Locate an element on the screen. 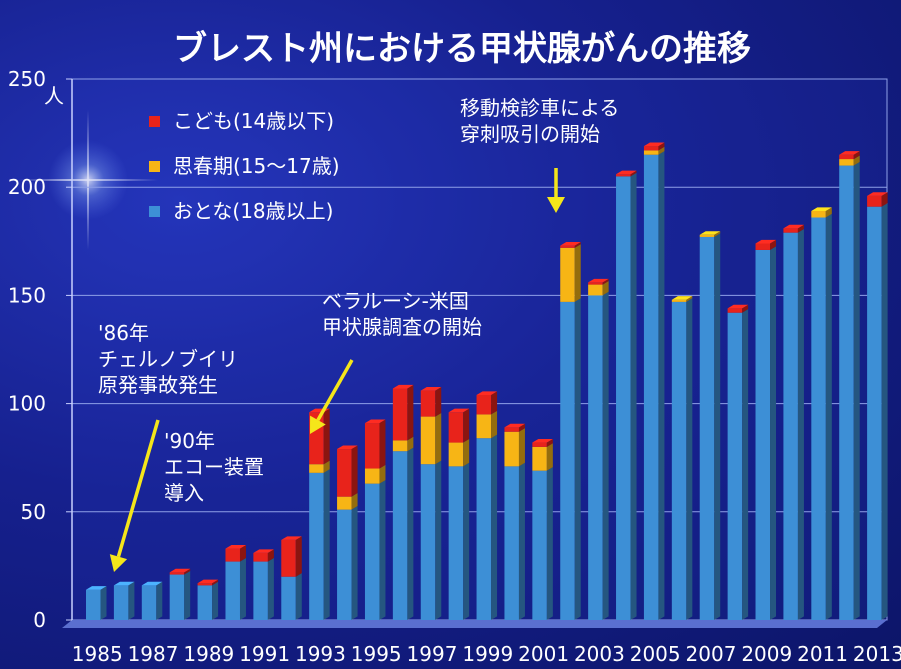  bar-2008 is located at coordinates (738, 462).